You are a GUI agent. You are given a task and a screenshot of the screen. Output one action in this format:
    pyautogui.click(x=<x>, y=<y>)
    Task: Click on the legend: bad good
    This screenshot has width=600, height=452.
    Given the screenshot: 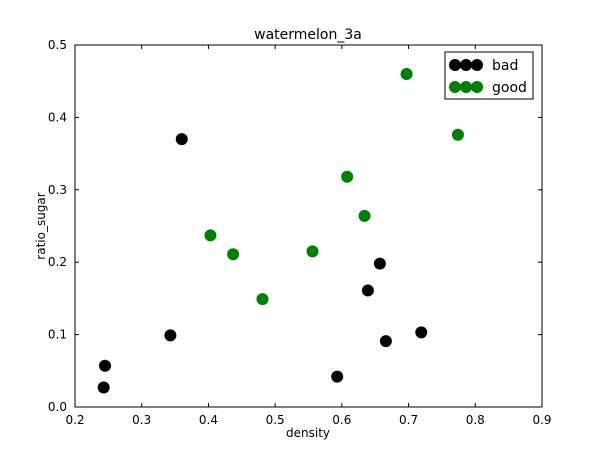 What is the action you would take?
    pyautogui.click(x=489, y=75)
    